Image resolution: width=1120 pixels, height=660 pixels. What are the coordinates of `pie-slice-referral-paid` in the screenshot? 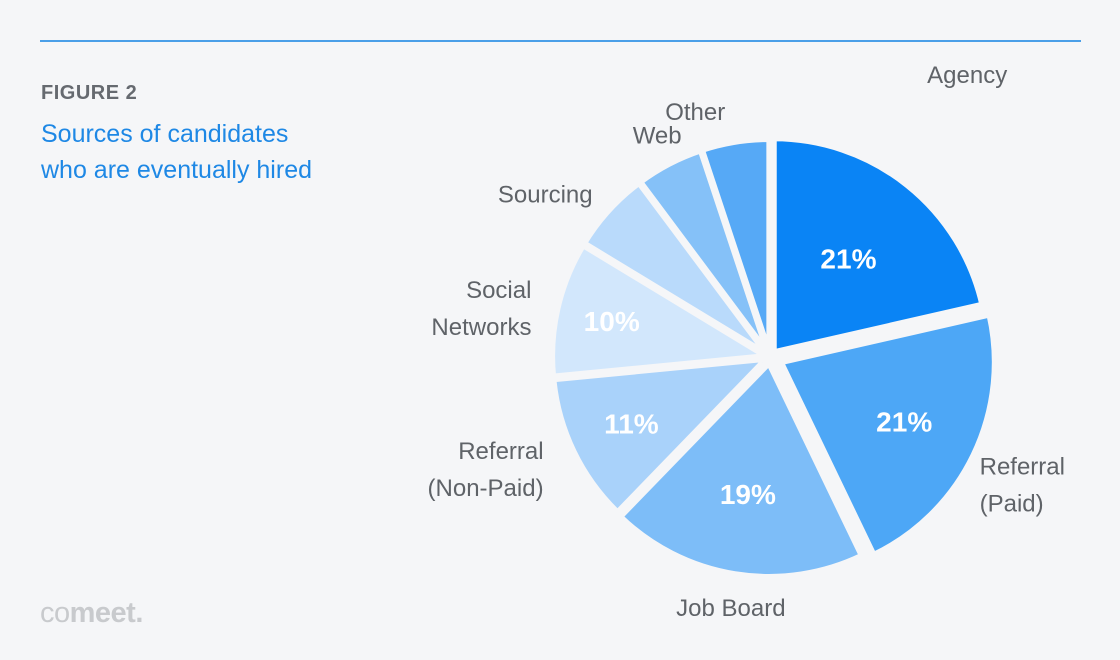 It's located at (887, 435).